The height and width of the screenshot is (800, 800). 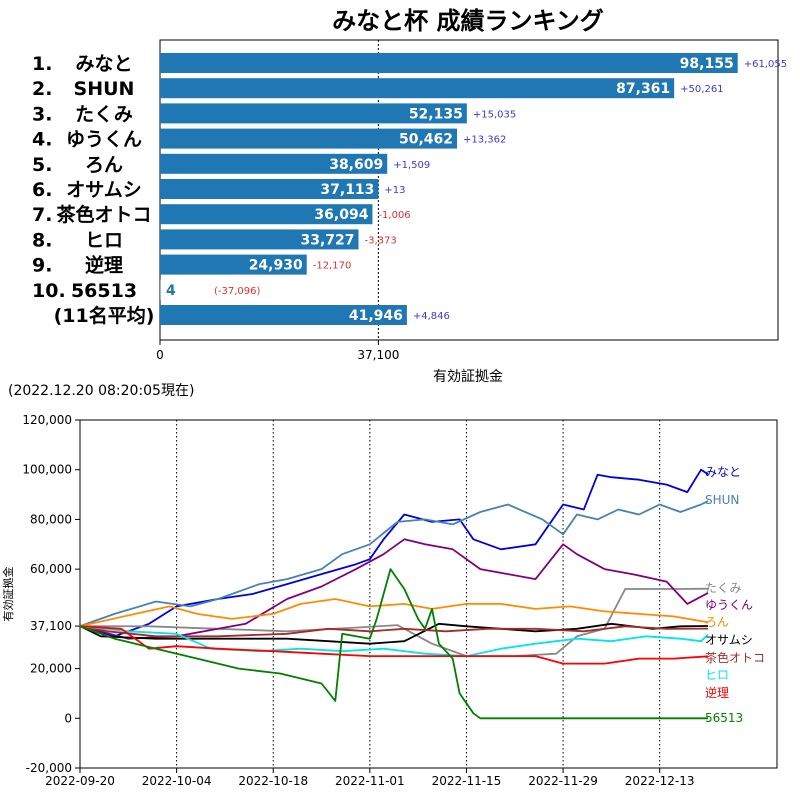 What do you see at coordinates (376, 316) in the screenshot?
I see `bar-value-label: 41,946` at bounding box center [376, 316].